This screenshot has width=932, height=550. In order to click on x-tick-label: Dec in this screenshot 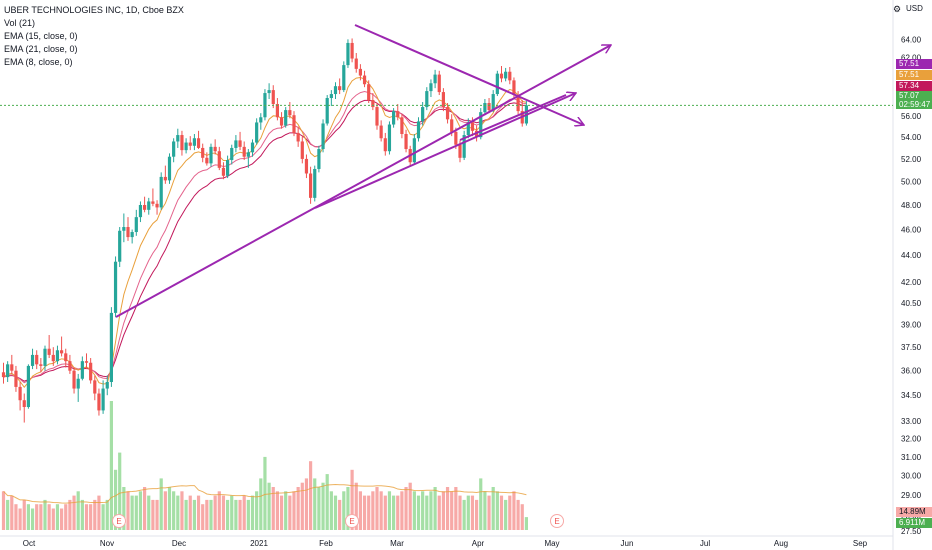, I will do `click(179, 543)`.